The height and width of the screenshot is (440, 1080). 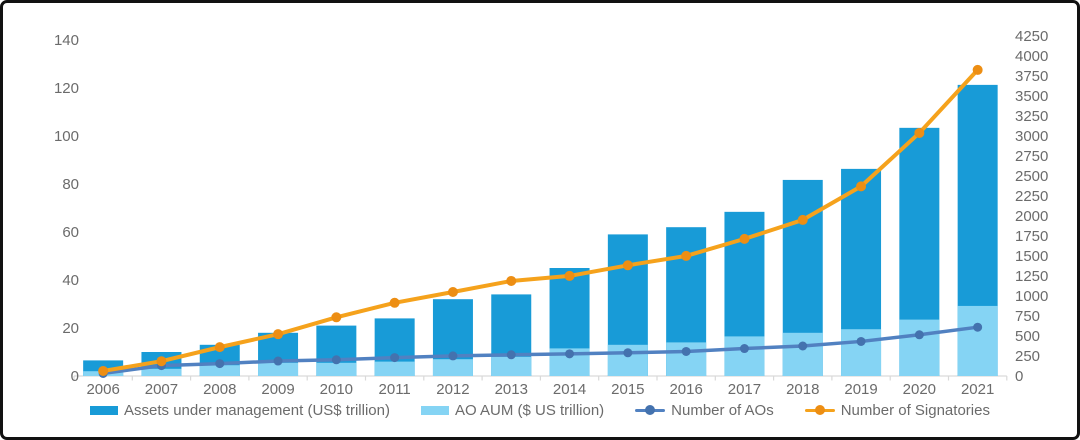 What do you see at coordinates (278, 334) in the screenshot?
I see `signatories-point-2009` at bounding box center [278, 334].